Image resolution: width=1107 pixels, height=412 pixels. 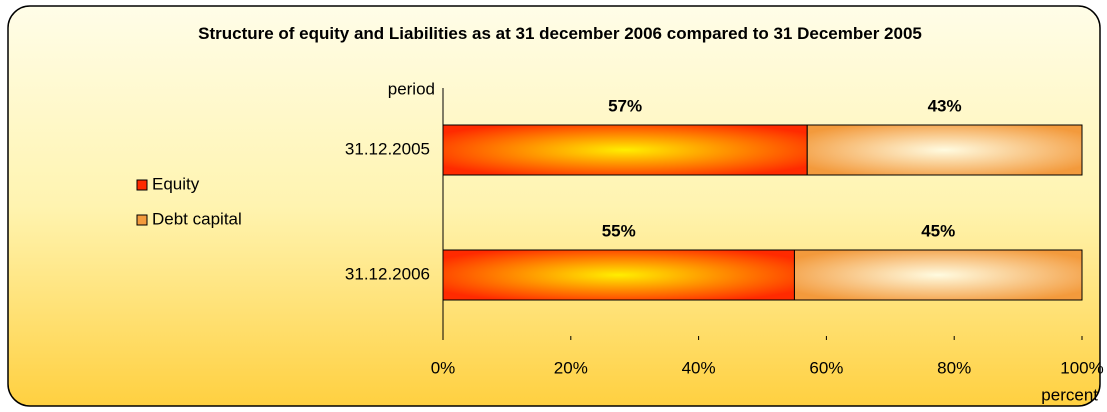 I want to click on data-label: 57%, so click(x=625, y=105).